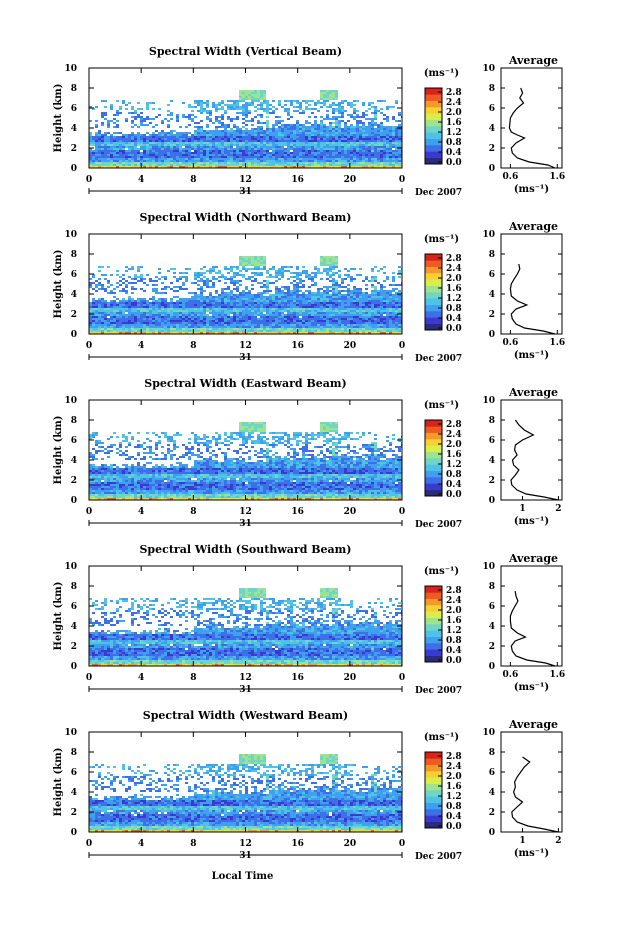 This screenshot has width=621, height=929. What do you see at coordinates (492, 295) in the screenshot?
I see `average-y-tick-label: 4` at bounding box center [492, 295].